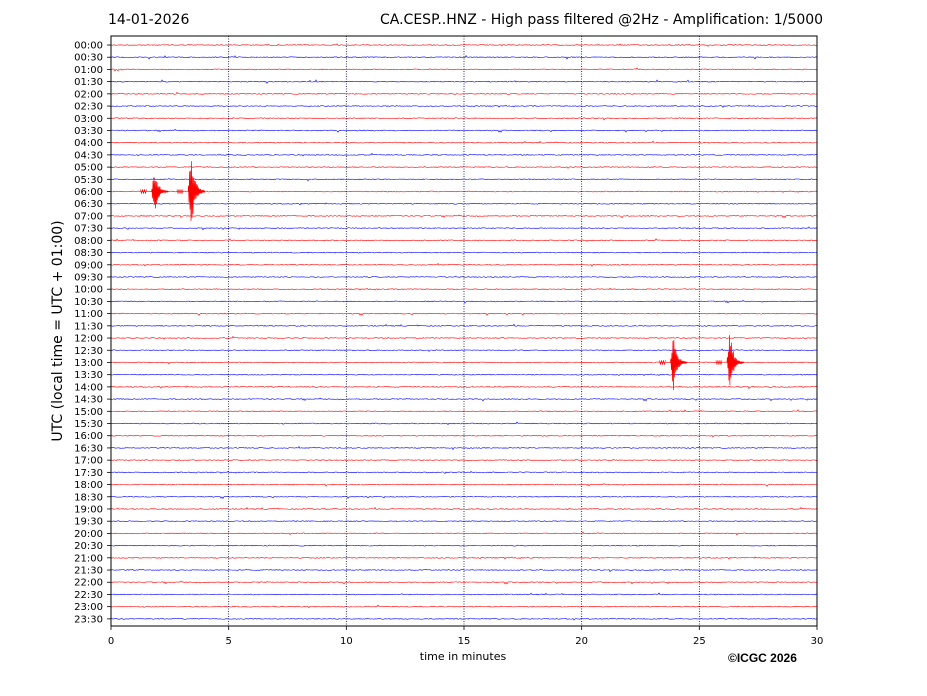  What do you see at coordinates (88, 436) in the screenshot?
I see `y-tick-label: 16:00` at bounding box center [88, 436].